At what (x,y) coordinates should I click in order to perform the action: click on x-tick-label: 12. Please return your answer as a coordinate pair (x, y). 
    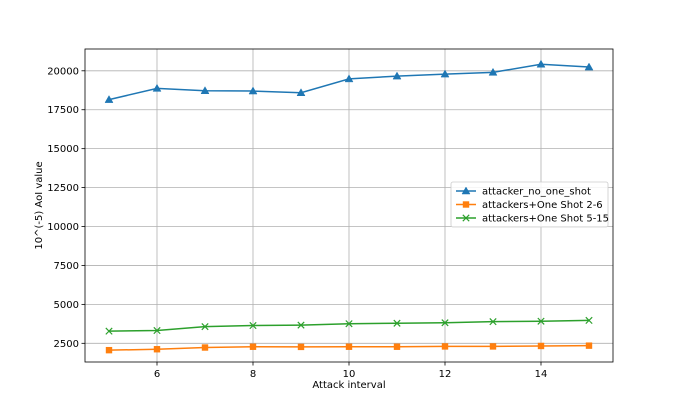
    Looking at the image, I should click on (445, 374).